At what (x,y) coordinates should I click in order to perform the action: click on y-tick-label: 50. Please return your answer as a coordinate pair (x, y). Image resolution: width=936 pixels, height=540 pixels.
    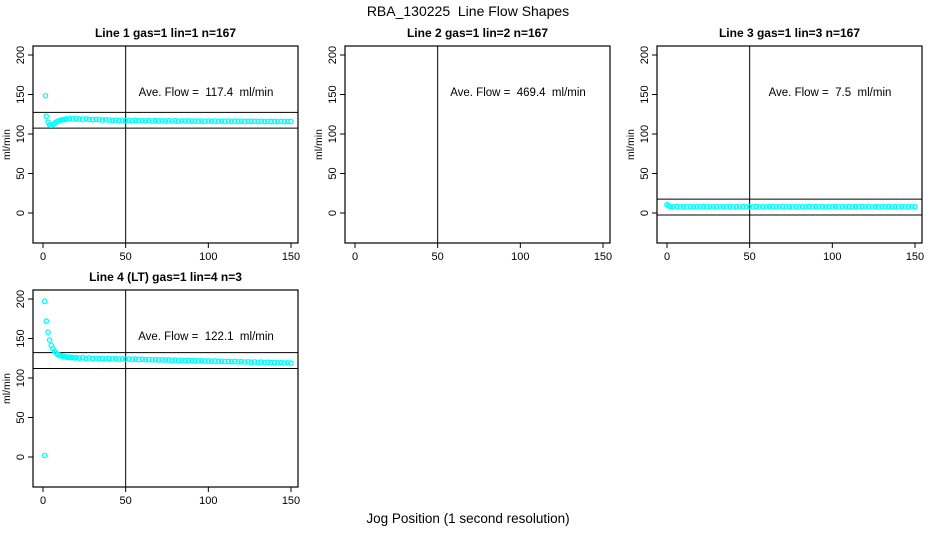
    Looking at the image, I should click on (21, 417).